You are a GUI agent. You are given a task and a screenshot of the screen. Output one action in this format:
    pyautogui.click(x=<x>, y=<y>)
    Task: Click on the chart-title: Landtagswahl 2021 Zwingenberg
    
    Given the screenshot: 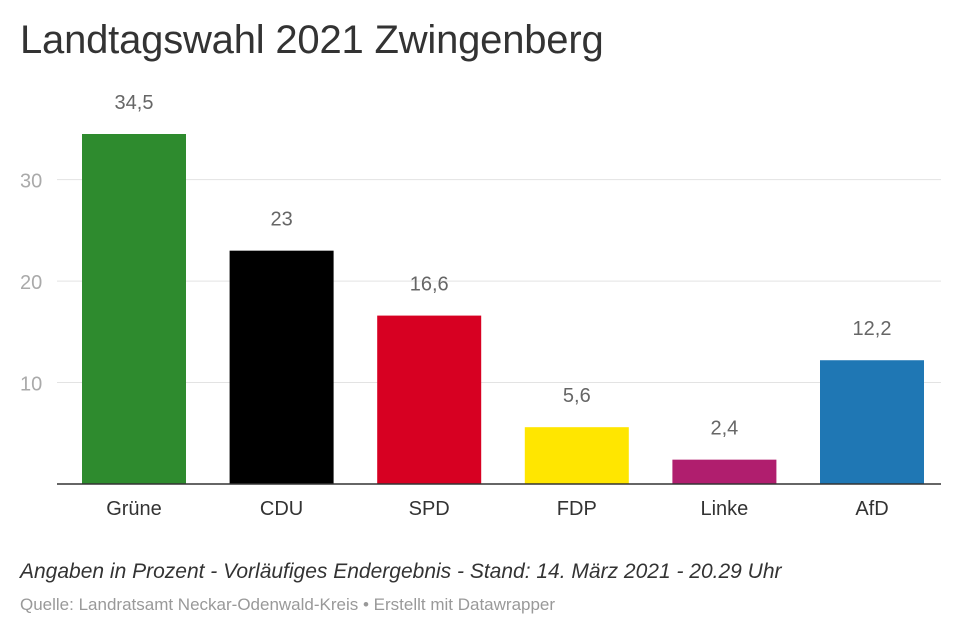 What is the action you would take?
    pyautogui.click(x=312, y=40)
    